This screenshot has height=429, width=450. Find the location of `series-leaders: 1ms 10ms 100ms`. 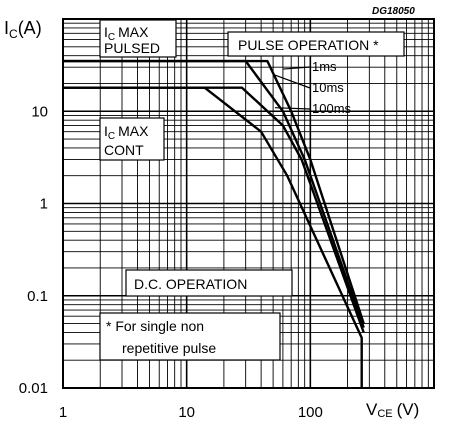

series-leaders: 1ms 10ms 100ms is located at coordinates (313, 87).